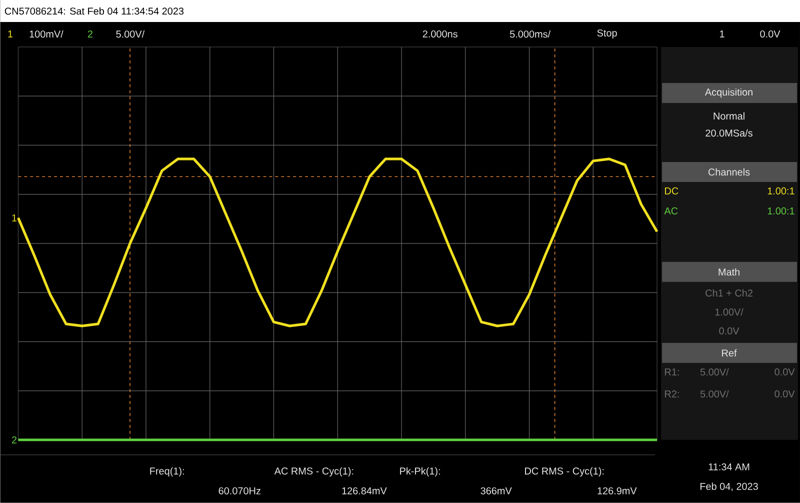 The width and height of the screenshot is (800, 503). I want to click on text: AC RMS - Cyc(1):, so click(314, 472).